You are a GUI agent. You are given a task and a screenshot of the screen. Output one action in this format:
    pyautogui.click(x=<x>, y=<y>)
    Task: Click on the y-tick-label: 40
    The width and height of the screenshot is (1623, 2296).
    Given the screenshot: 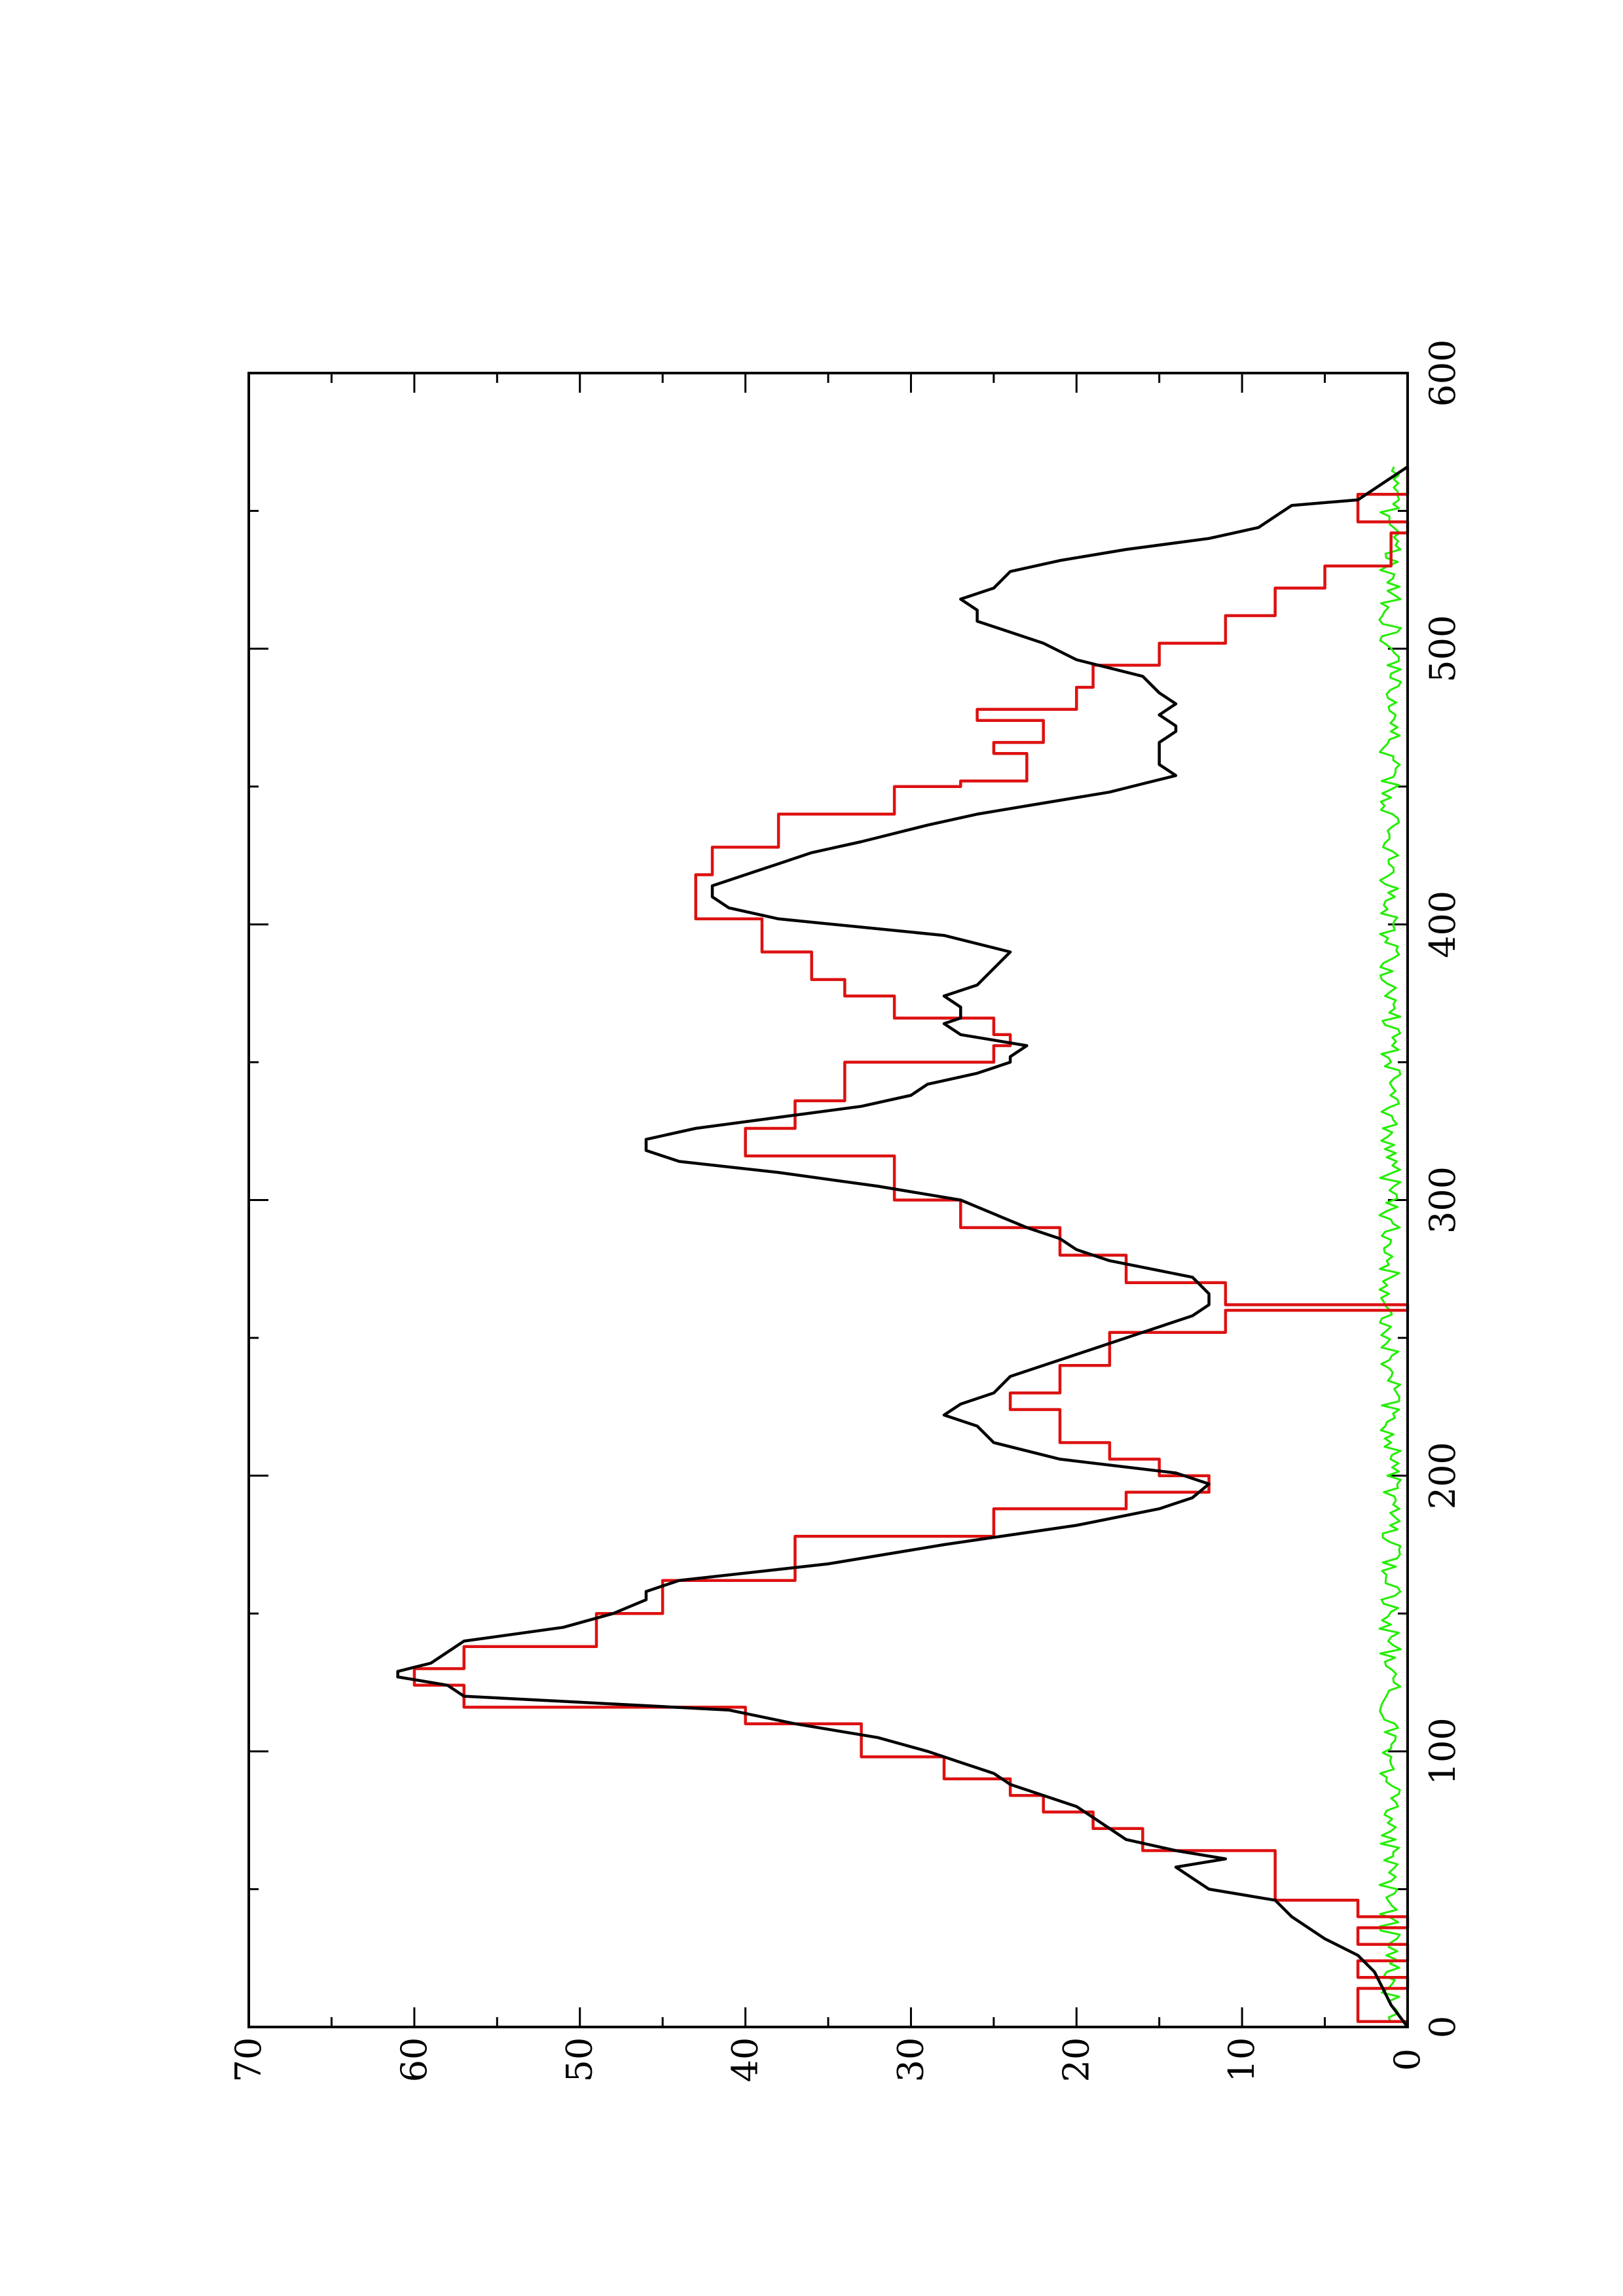 What is the action you would take?
    pyautogui.click(x=745, y=2060)
    